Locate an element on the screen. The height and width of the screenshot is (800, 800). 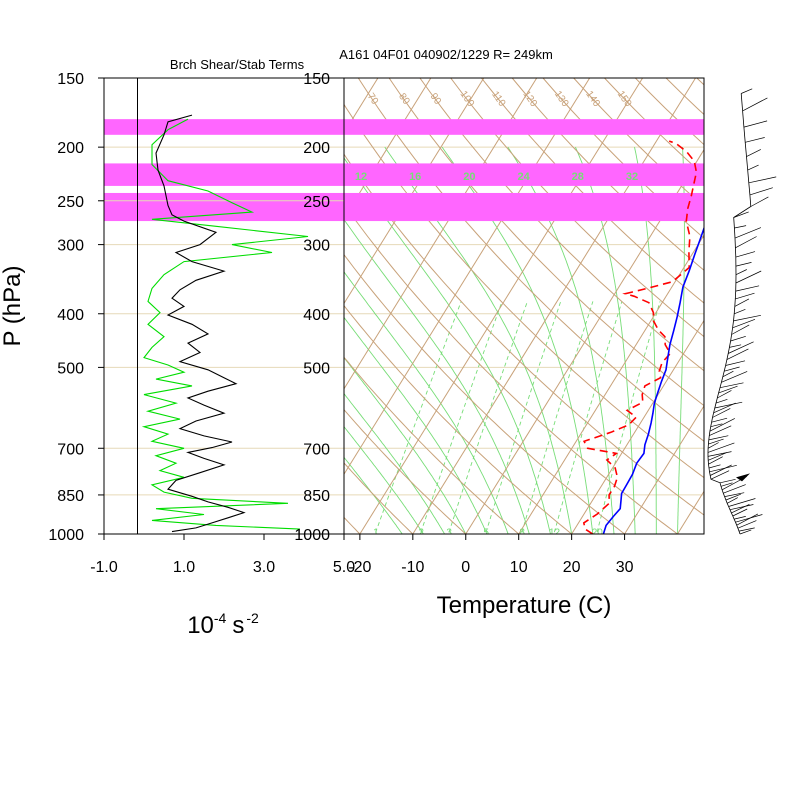
x-tick-label: 10 is located at coordinates (519, 567).